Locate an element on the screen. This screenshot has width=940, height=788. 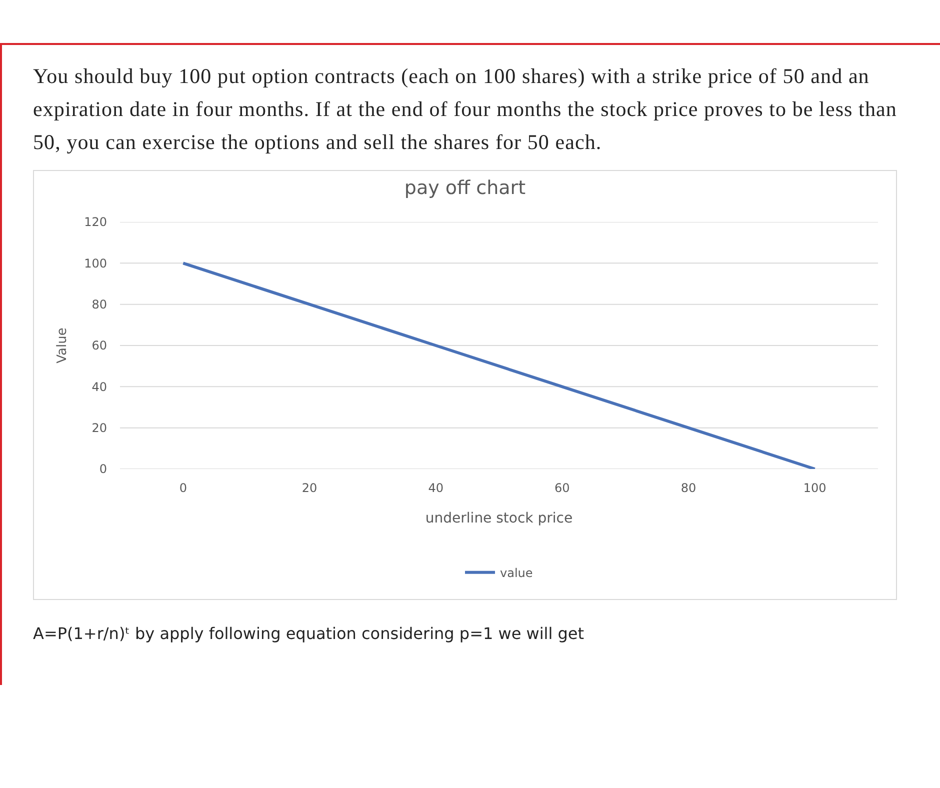
y-tick-label: 40 is located at coordinates (99, 387).